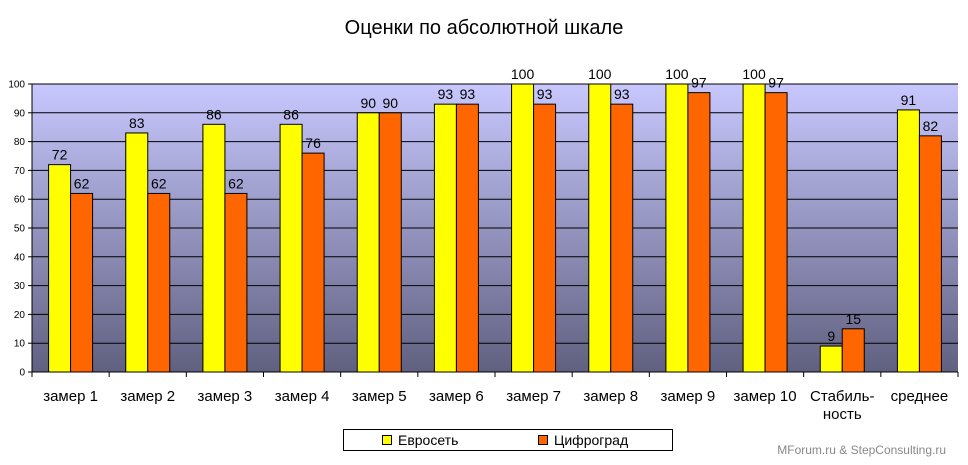  Describe the element at coordinates (484, 28) in the screenshot. I see `chart-title: Оценки по абсолютной шкале` at that location.